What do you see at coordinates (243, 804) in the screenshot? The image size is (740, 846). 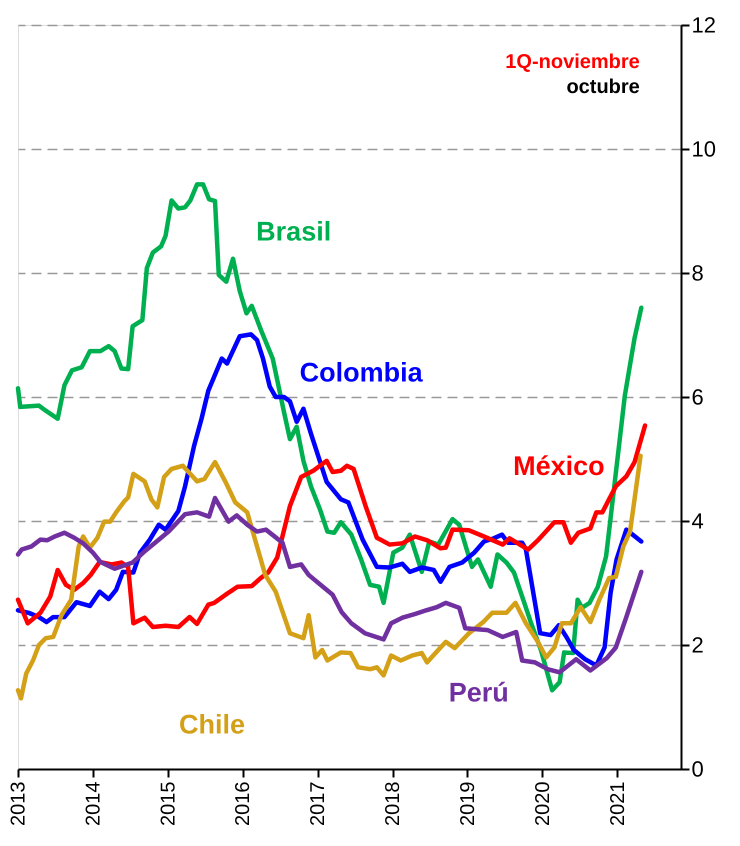 I see `x-tick-label: 2016` at bounding box center [243, 804].